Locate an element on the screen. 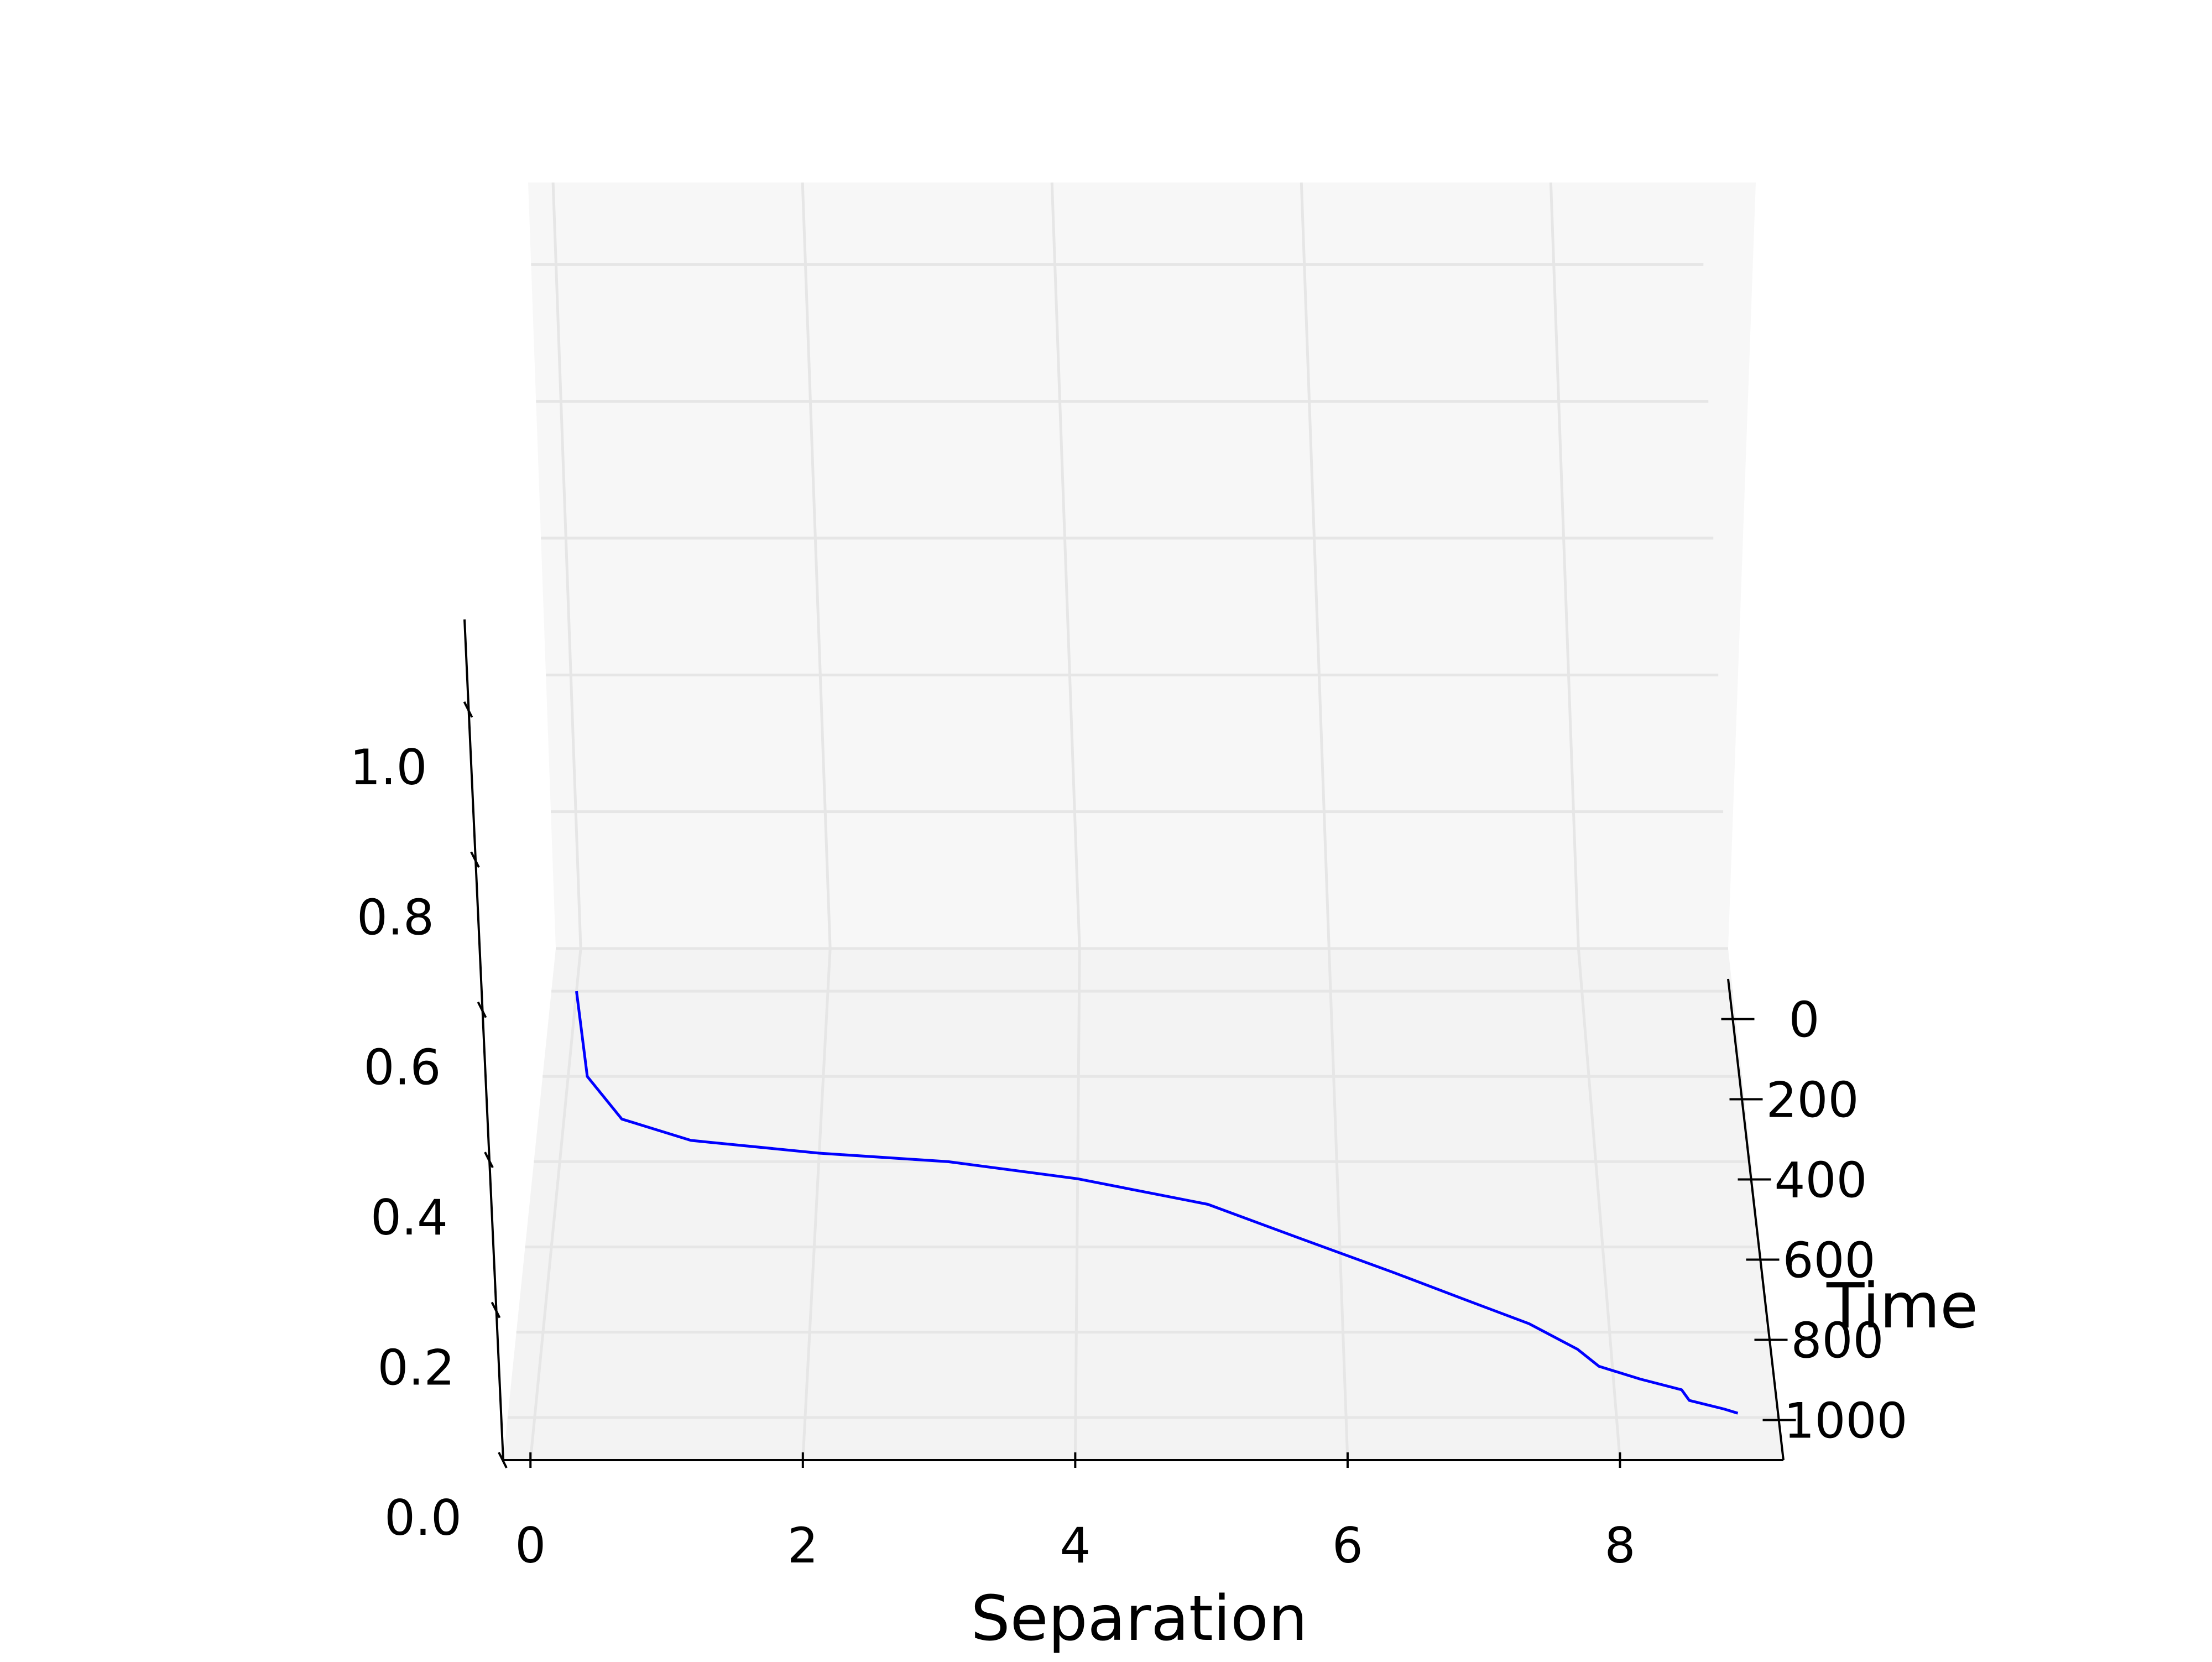 Image resolution: width=2212 pixels, height=1662 pixels. y-tick-label-5: 1000 is located at coordinates (1846, 1421).